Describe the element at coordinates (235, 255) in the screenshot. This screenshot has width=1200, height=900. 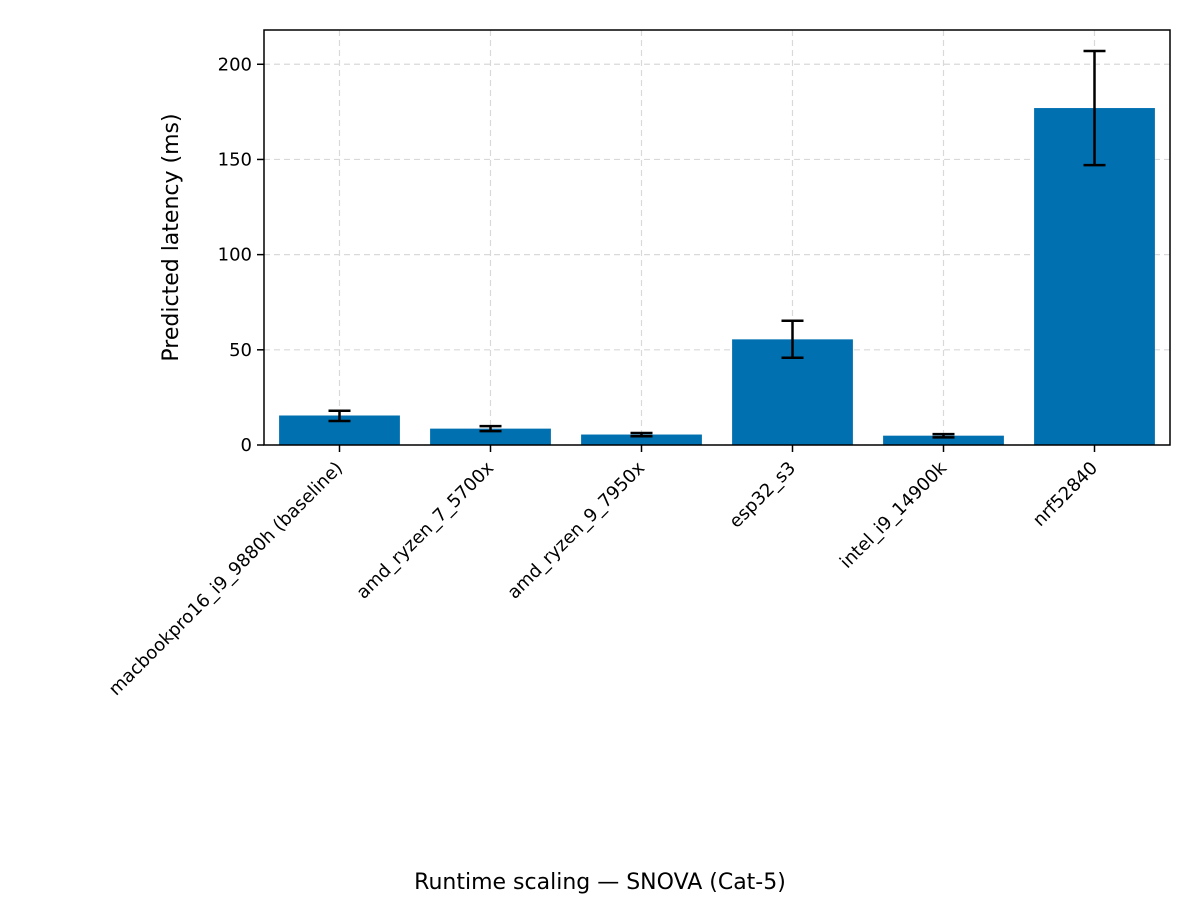
I see `y-tick-label: 100` at that location.